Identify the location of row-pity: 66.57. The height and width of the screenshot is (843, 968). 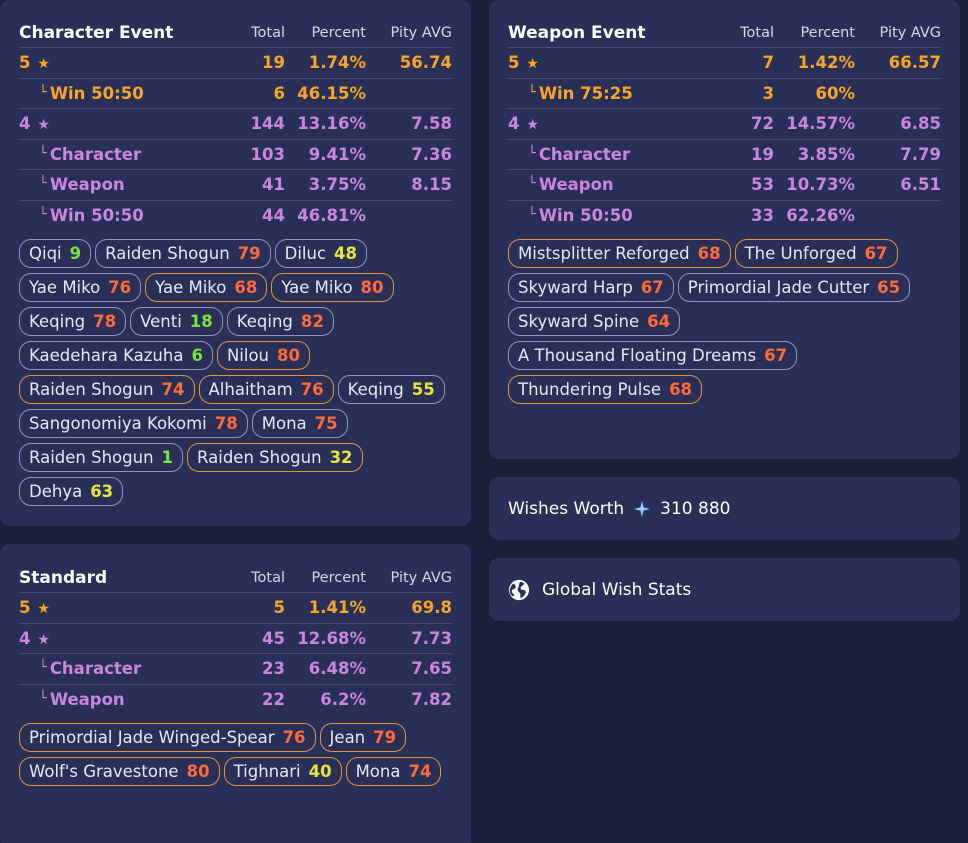
(914, 63).